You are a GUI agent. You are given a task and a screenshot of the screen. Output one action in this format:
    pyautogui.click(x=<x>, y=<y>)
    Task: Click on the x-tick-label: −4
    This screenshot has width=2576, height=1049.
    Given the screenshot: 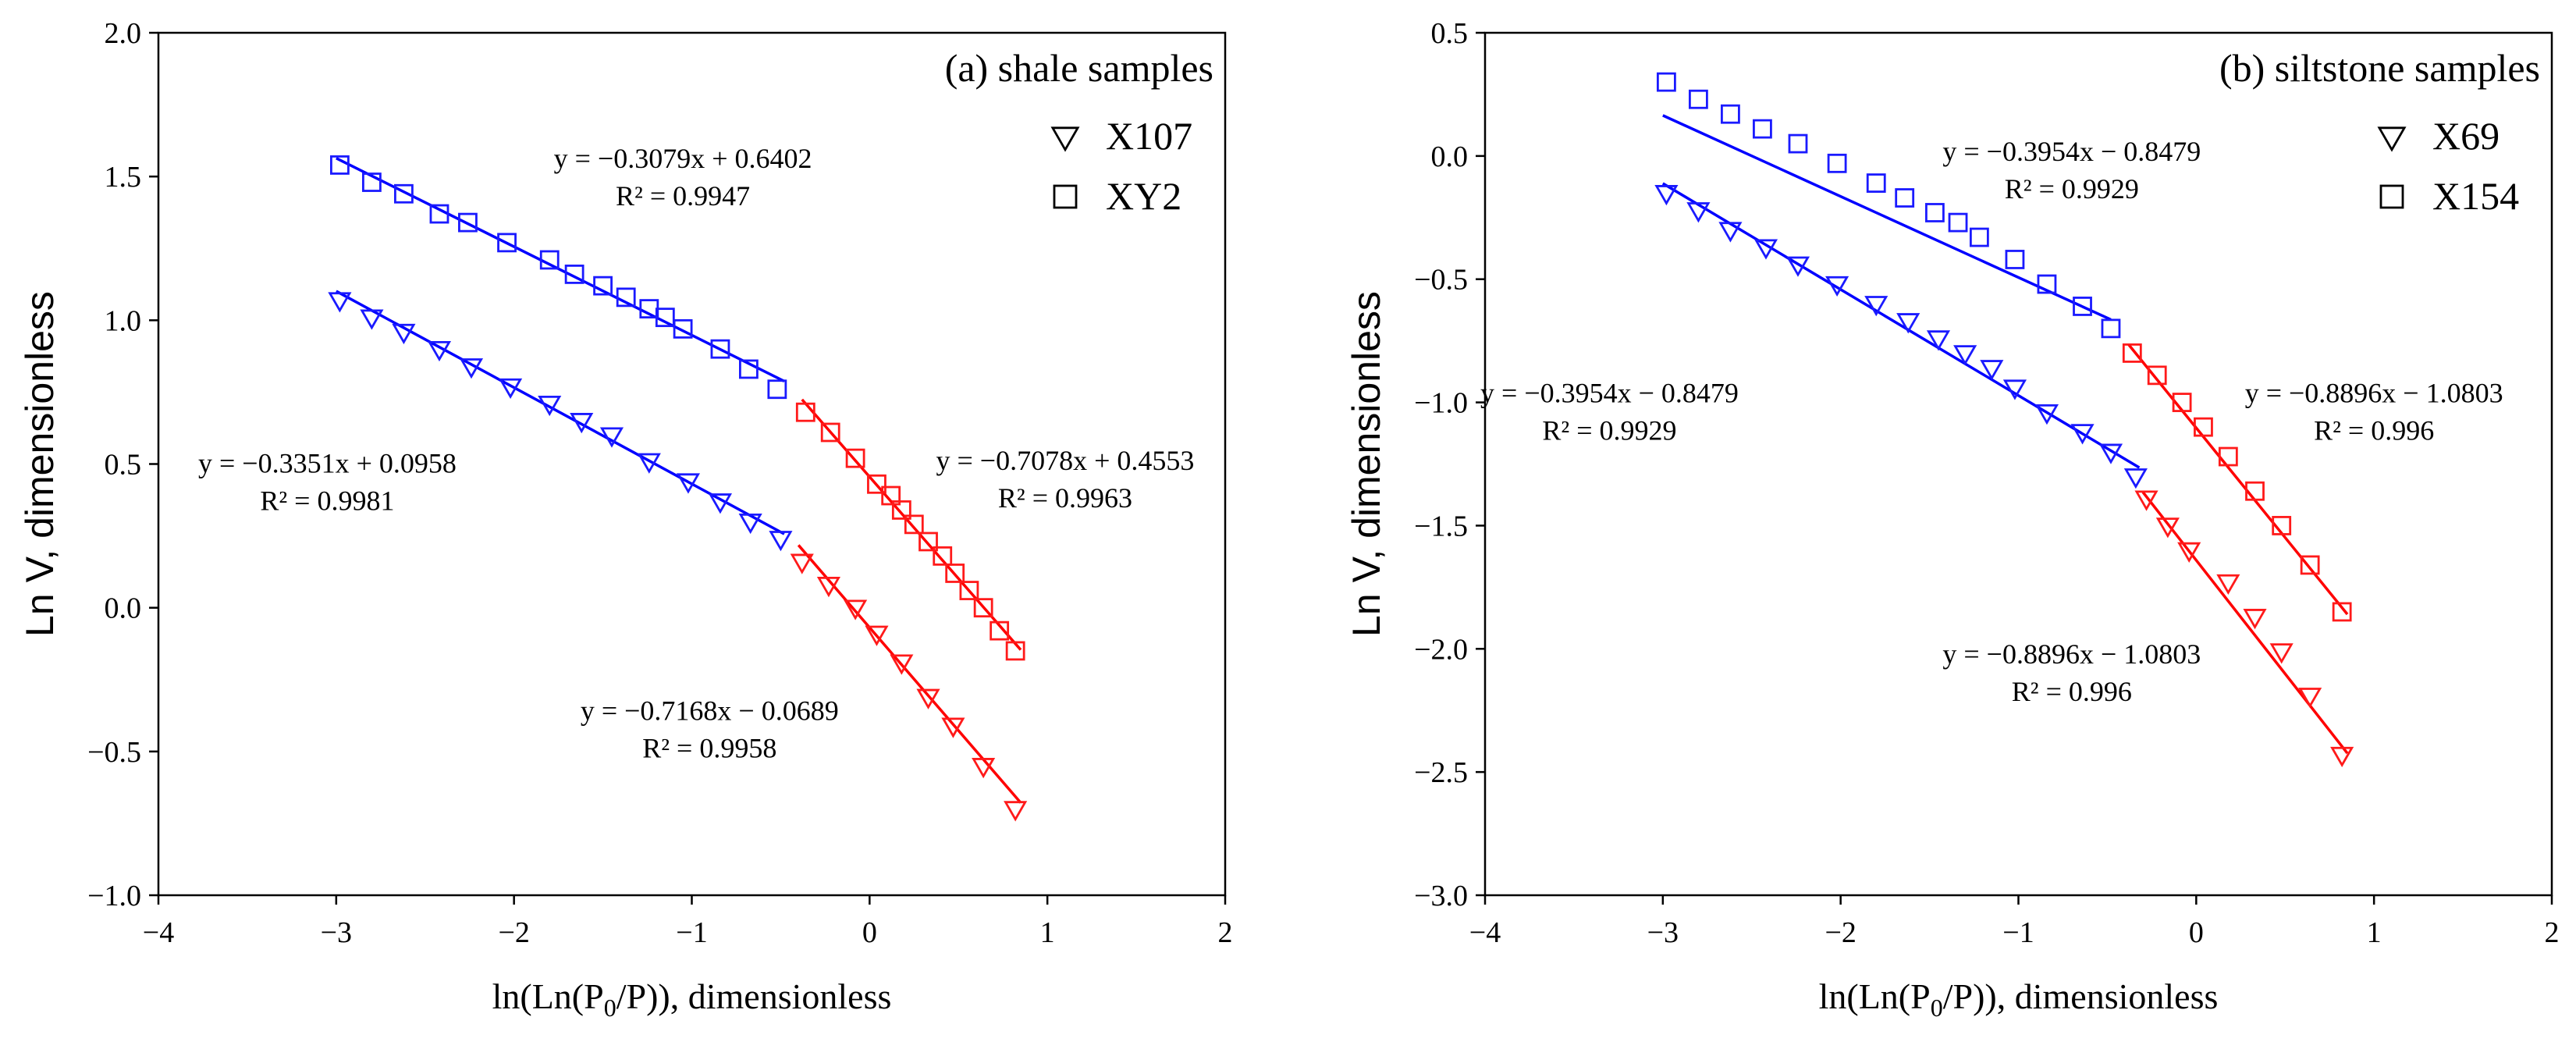 What is the action you would take?
    pyautogui.click(x=1485, y=932)
    